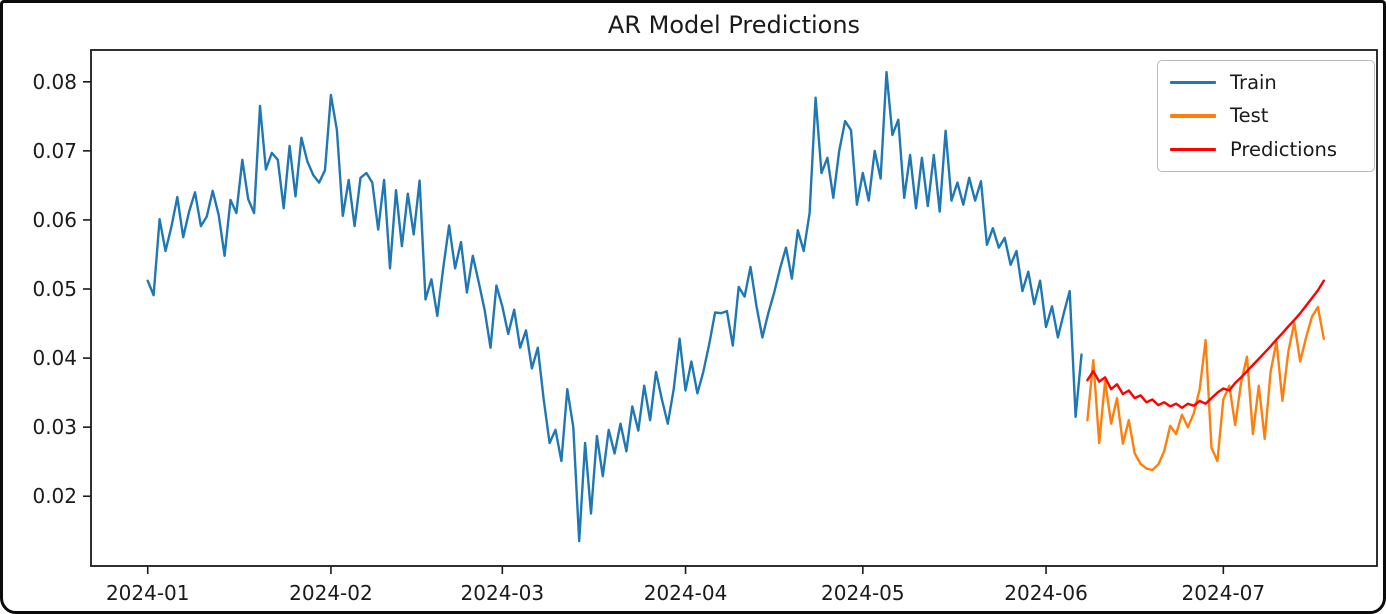 The height and width of the screenshot is (614, 1386). Describe the element at coordinates (734, 25) in the screenshot. I see `chart-title: AR Model Predictions` at that location.